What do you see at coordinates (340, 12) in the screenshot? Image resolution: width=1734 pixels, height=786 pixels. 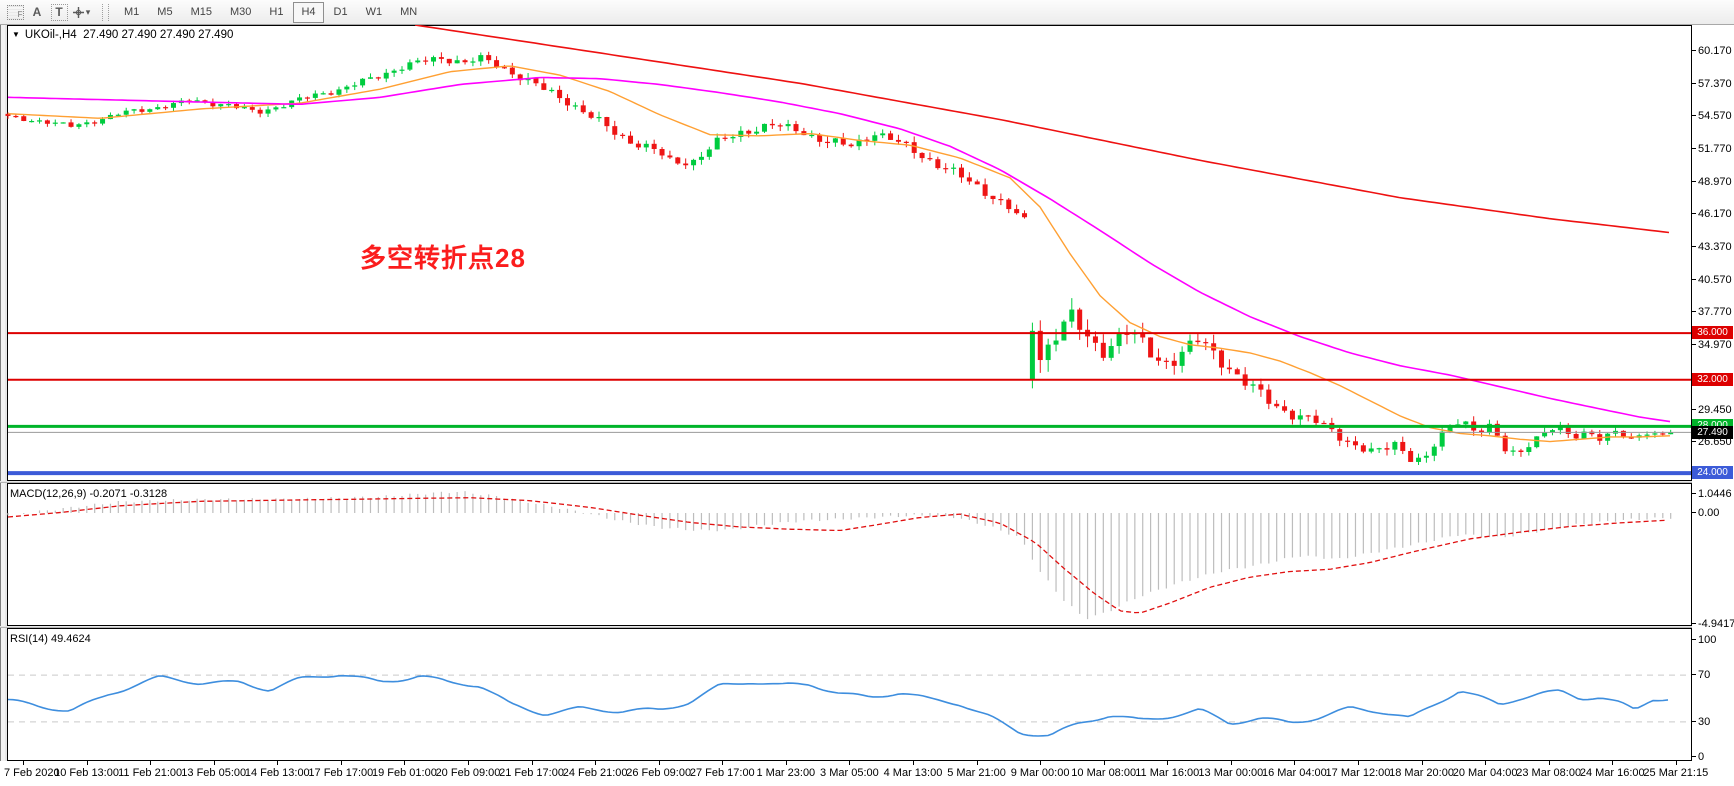 I see `tf-button-d1: D1` at bounding box center [340, 12].